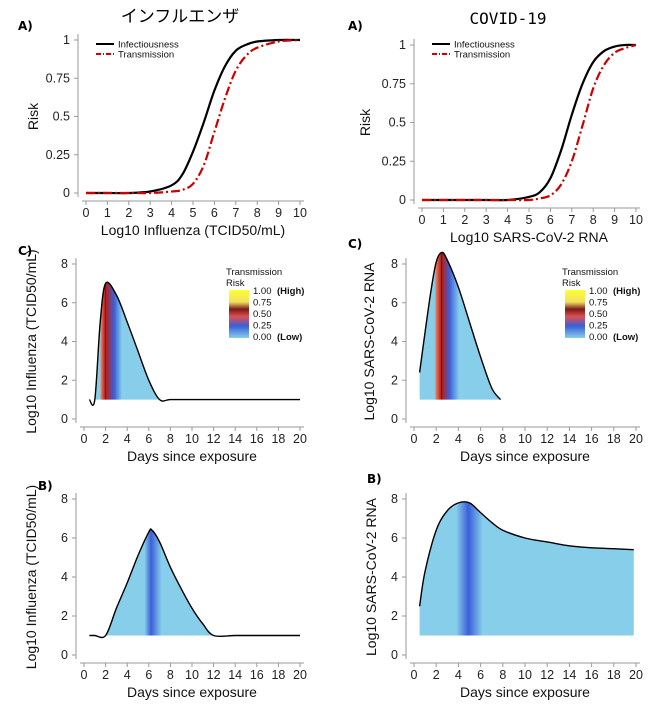  I want to click on y-axis-label: Log10 SARS-CoV-2 RNA, so click(369, 341).